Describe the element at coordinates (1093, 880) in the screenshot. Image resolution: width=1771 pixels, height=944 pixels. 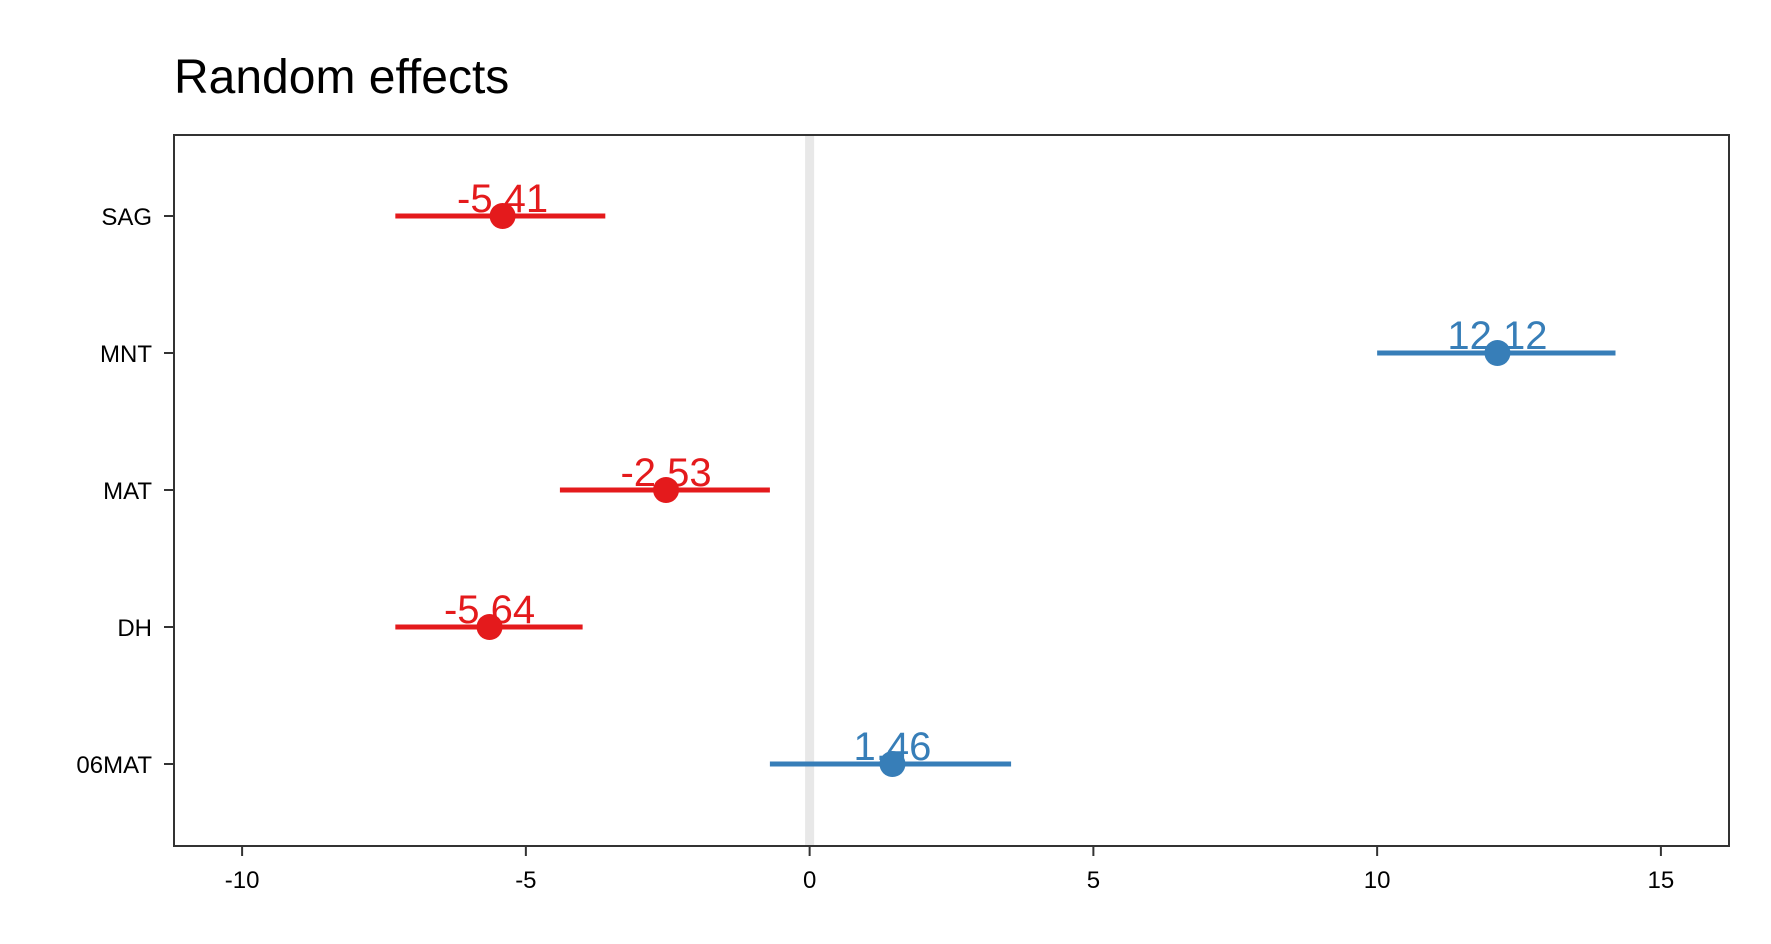
I see `x-tick-label: 5` at that location.